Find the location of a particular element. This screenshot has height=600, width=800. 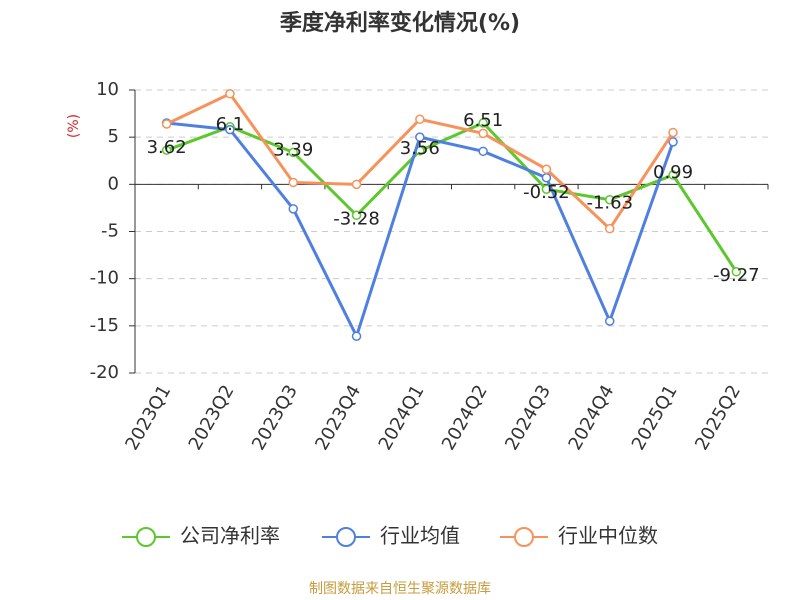

y-axis-label: (%) is located at coordinates (74, 126).